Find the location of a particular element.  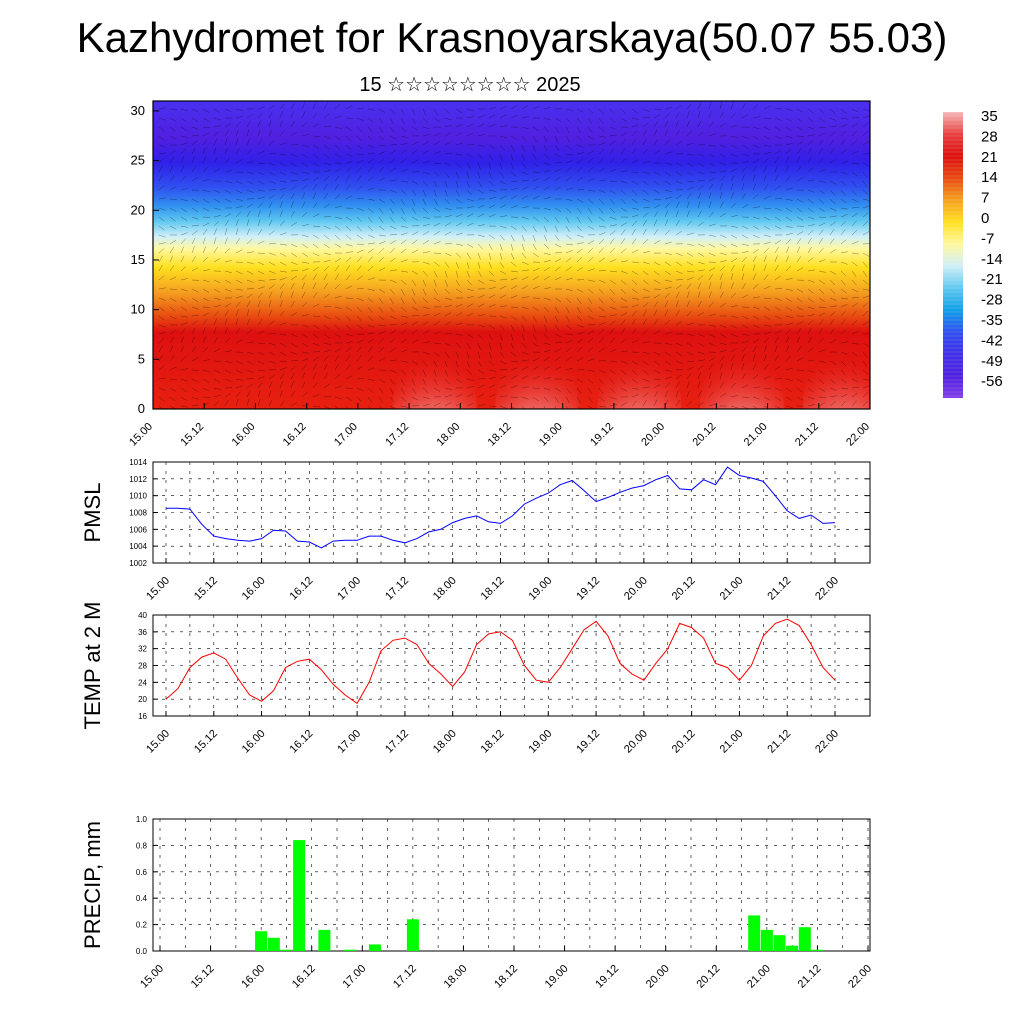

colorbar-label: 28 is located at coordinates (989, 136).